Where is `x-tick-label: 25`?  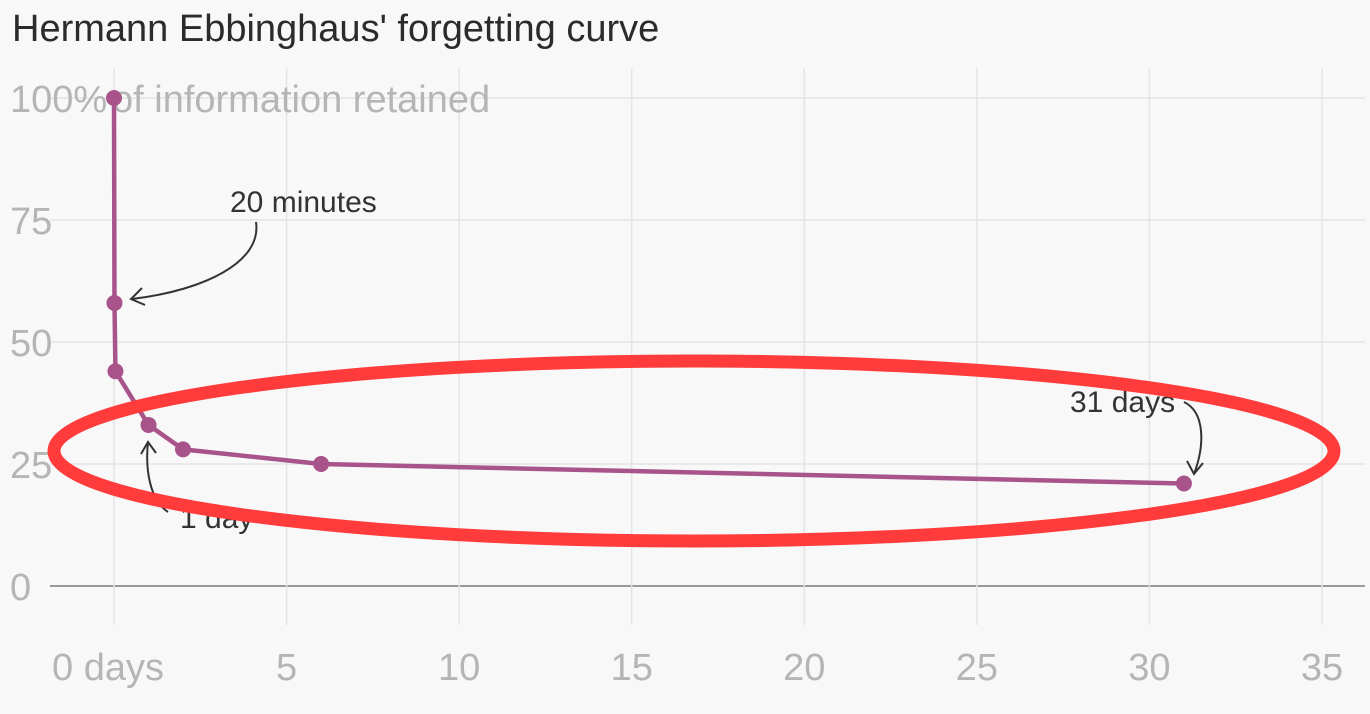 x-tick-label: 25 is located at coordinates (977, 668).